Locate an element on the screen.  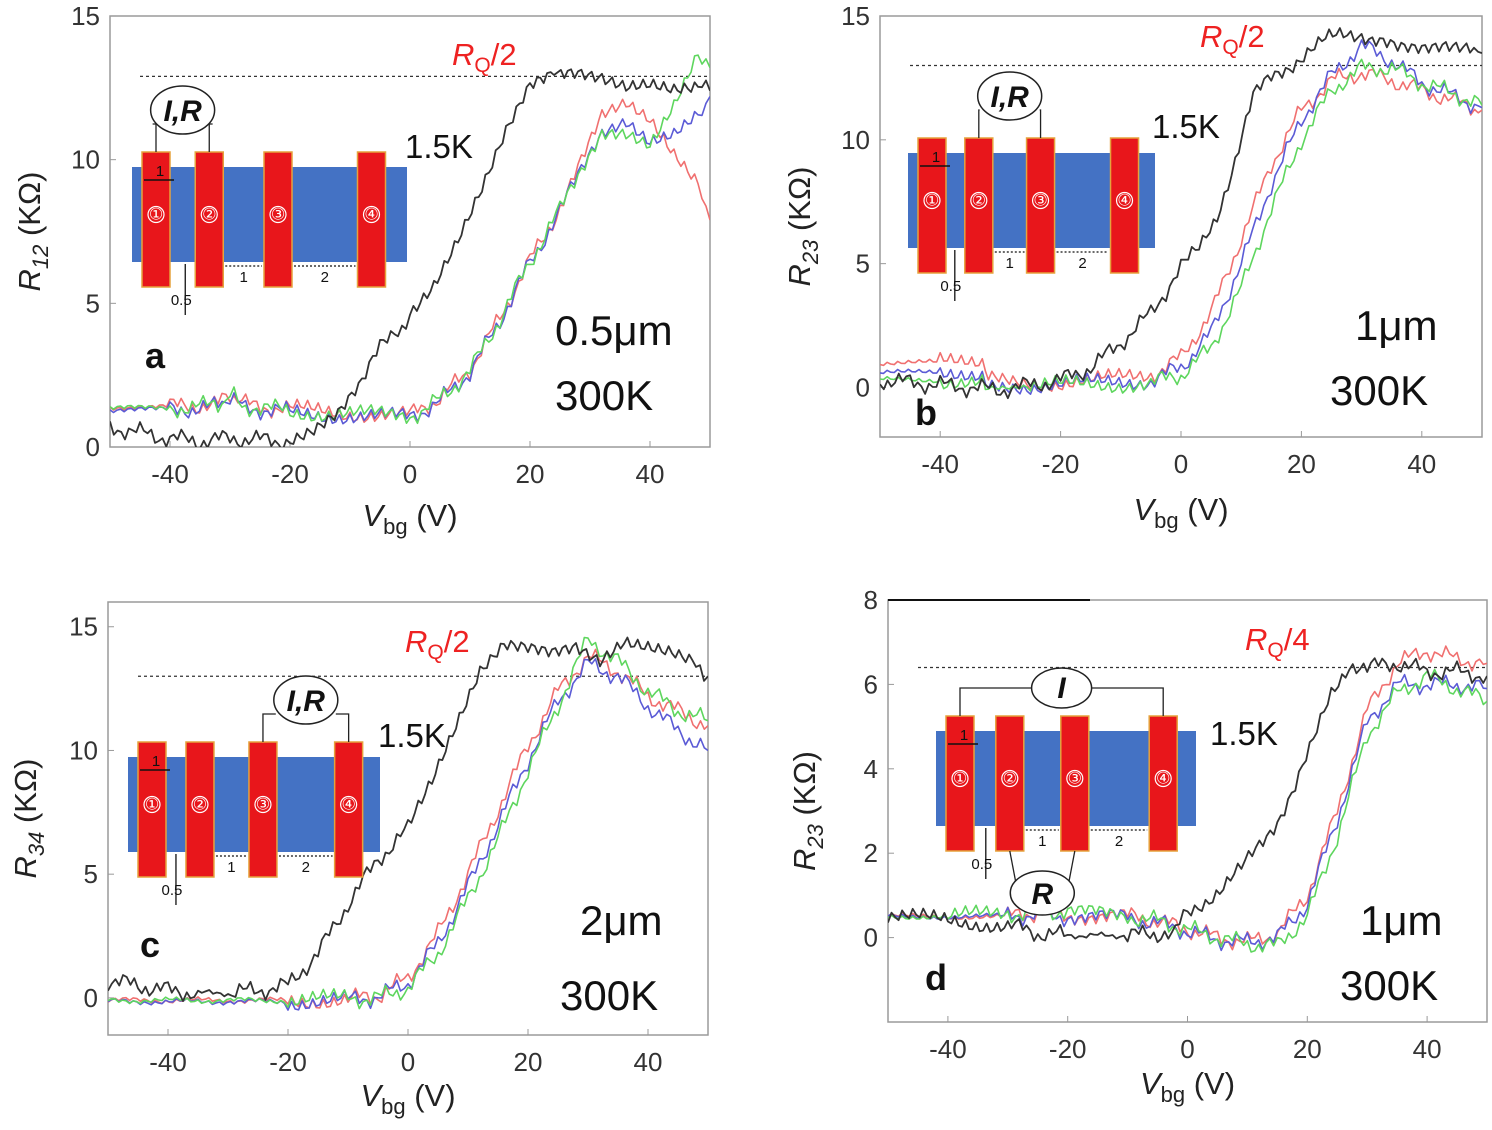
dimension-label: 0.5 is located at coordinates (981, 864).